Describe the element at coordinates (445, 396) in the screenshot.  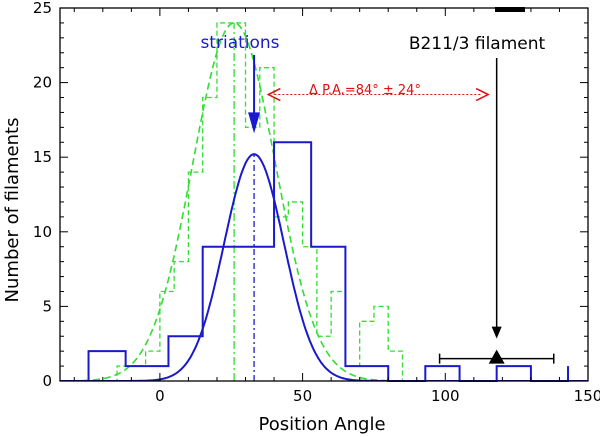
I see `x-tick-label: 100` at that location.